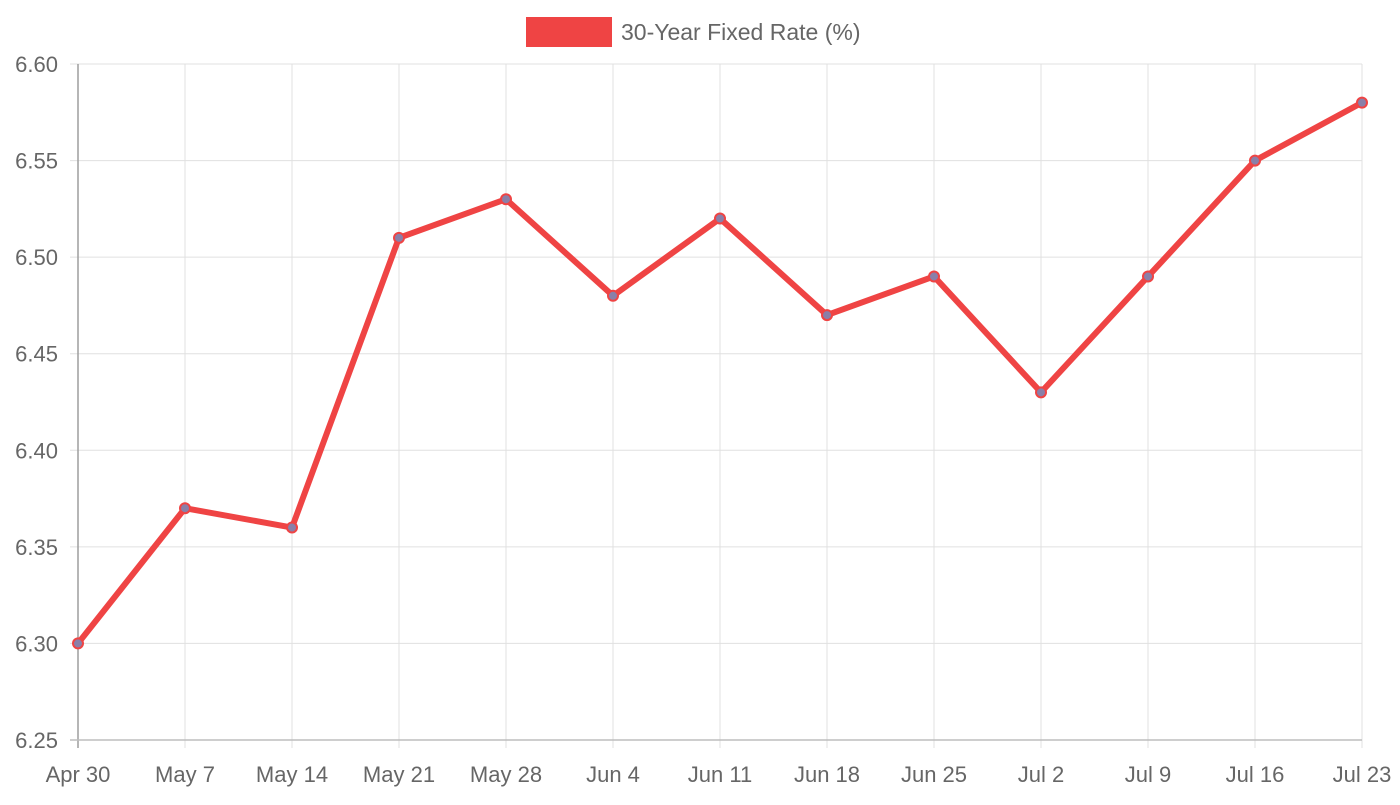  Describe the element at coordinates (1362, 774) in the screenshot. I see `x-tick-label: Jul 23` at that location.